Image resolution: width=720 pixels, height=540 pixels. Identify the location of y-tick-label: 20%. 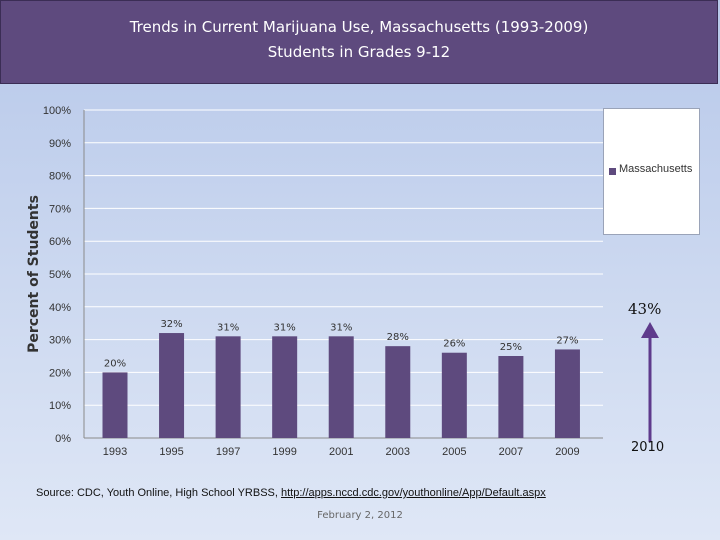
(60, 373).